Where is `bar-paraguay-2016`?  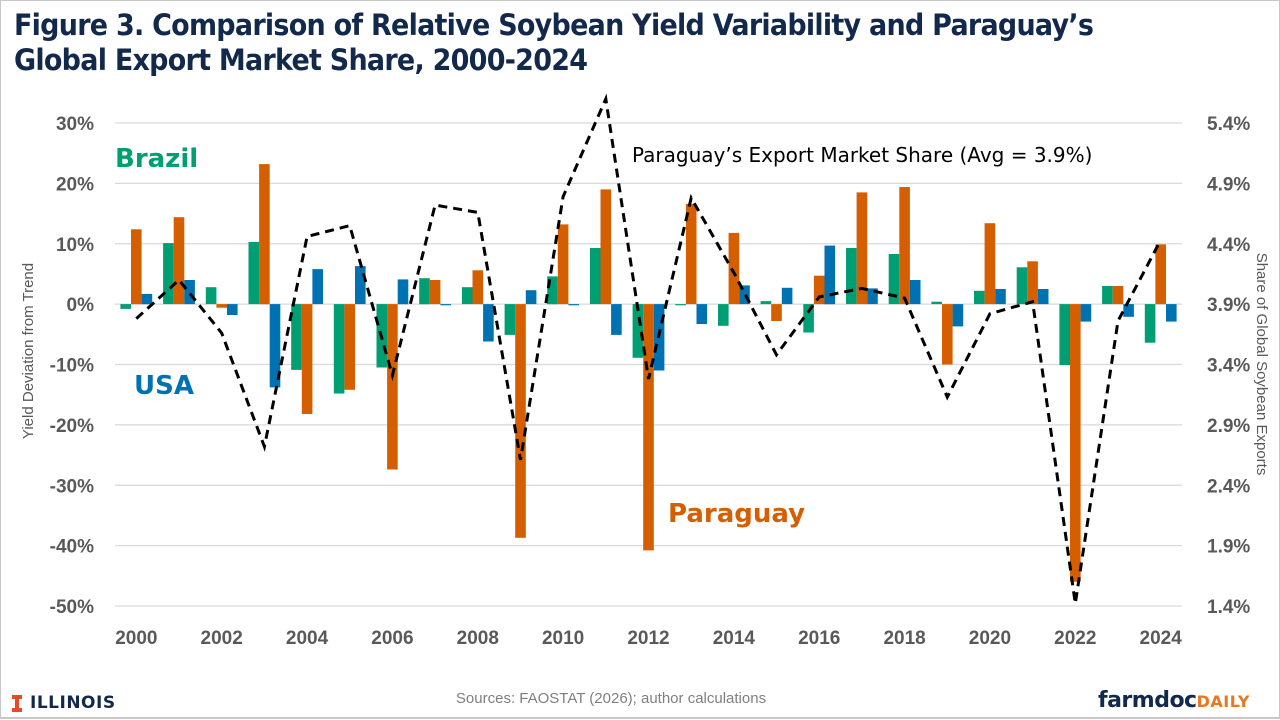 bar-paraguay-2016 is located at coordinates (819, 290).